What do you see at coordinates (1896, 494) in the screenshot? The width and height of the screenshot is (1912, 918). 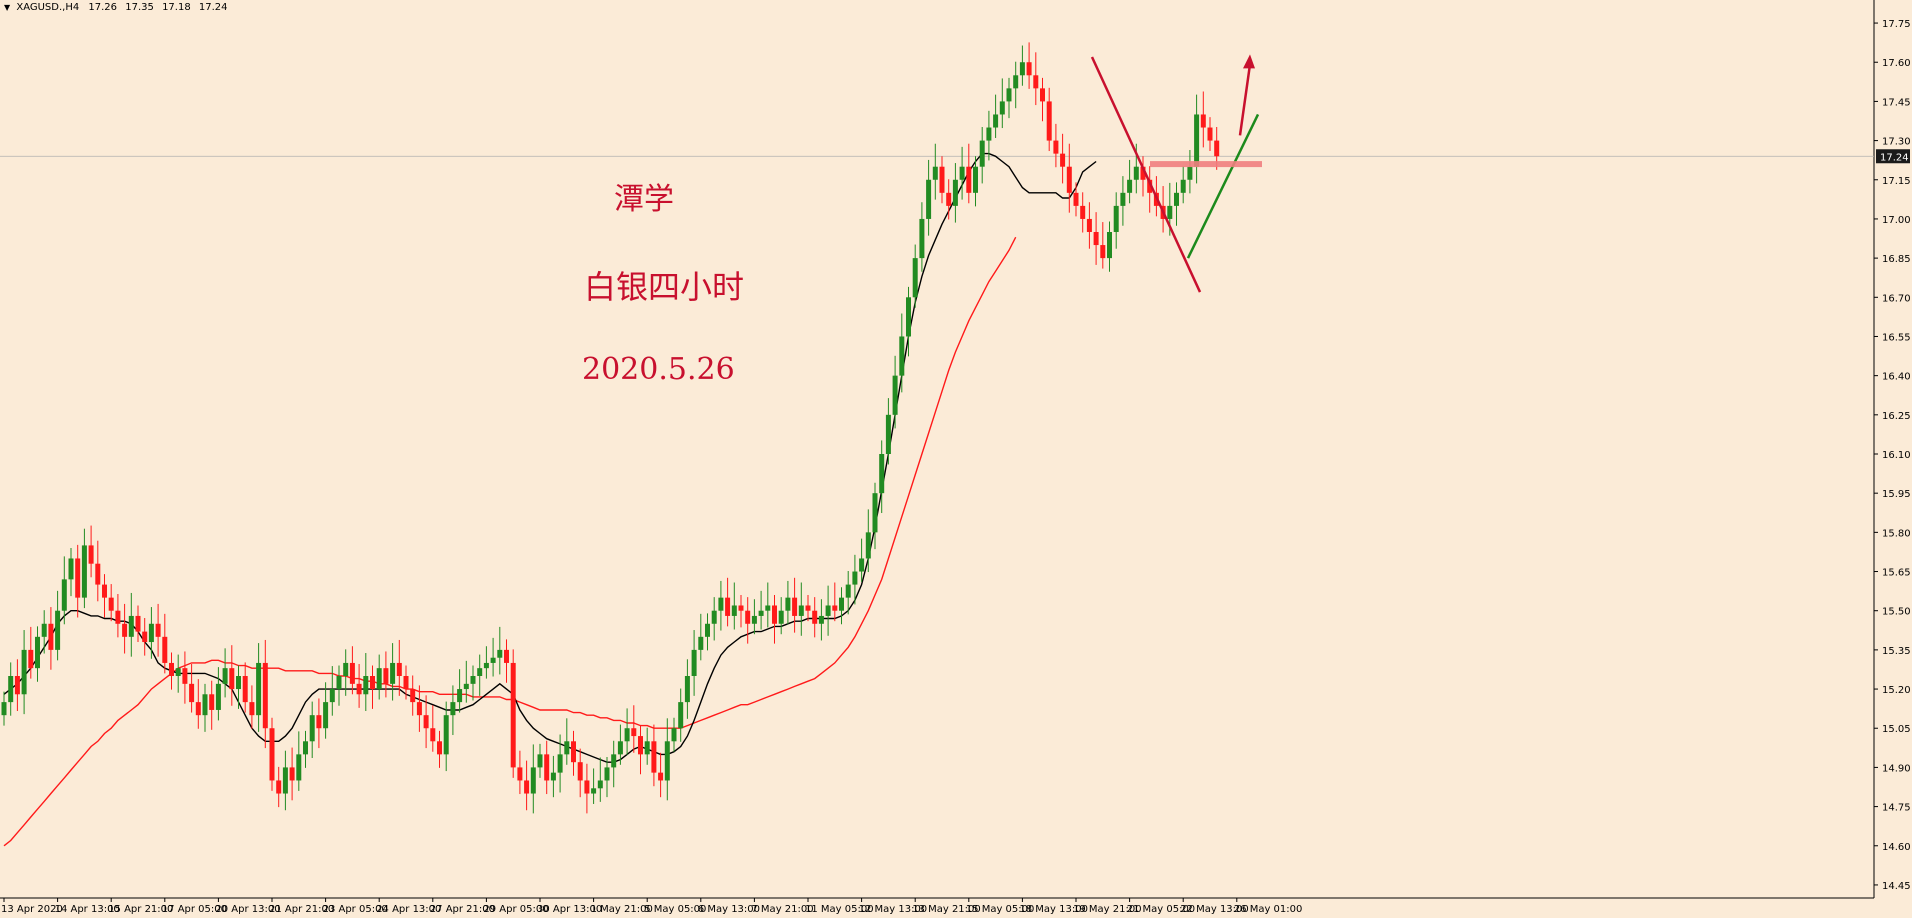 I see `y-tick-label: 15.95` at bounding box center [1896, 494].